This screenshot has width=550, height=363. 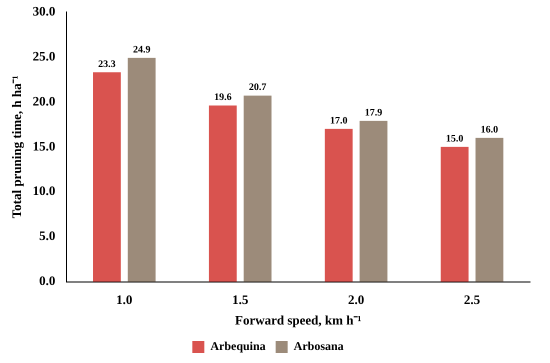 What do you see at coordinates (124, 299) in the screenshot?
I see `x-tick-label: 1.0` at bounding box center [124, 299].